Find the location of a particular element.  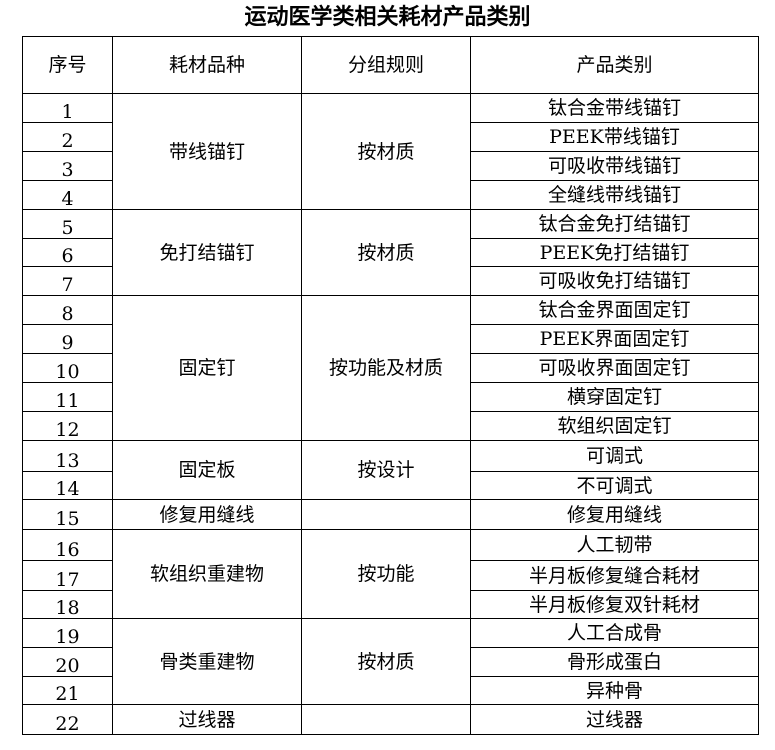

table-row: 7 可吸收免打结锚钉 is located at coordinates (390, 281).